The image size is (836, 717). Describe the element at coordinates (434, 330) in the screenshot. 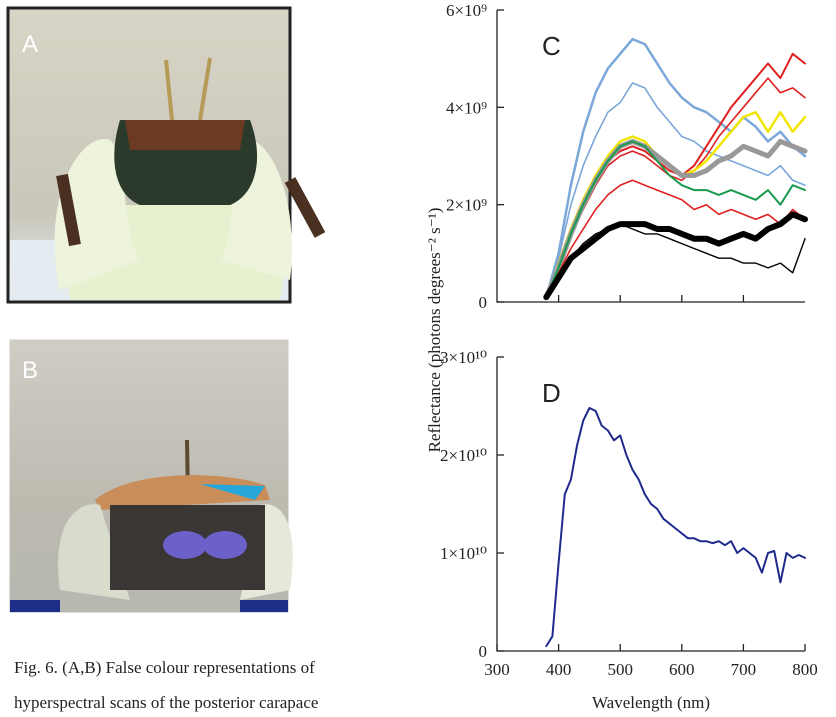

I see `y-axis-label: Reflectance (photons degrees⁻² s⁻¹)` at that location.